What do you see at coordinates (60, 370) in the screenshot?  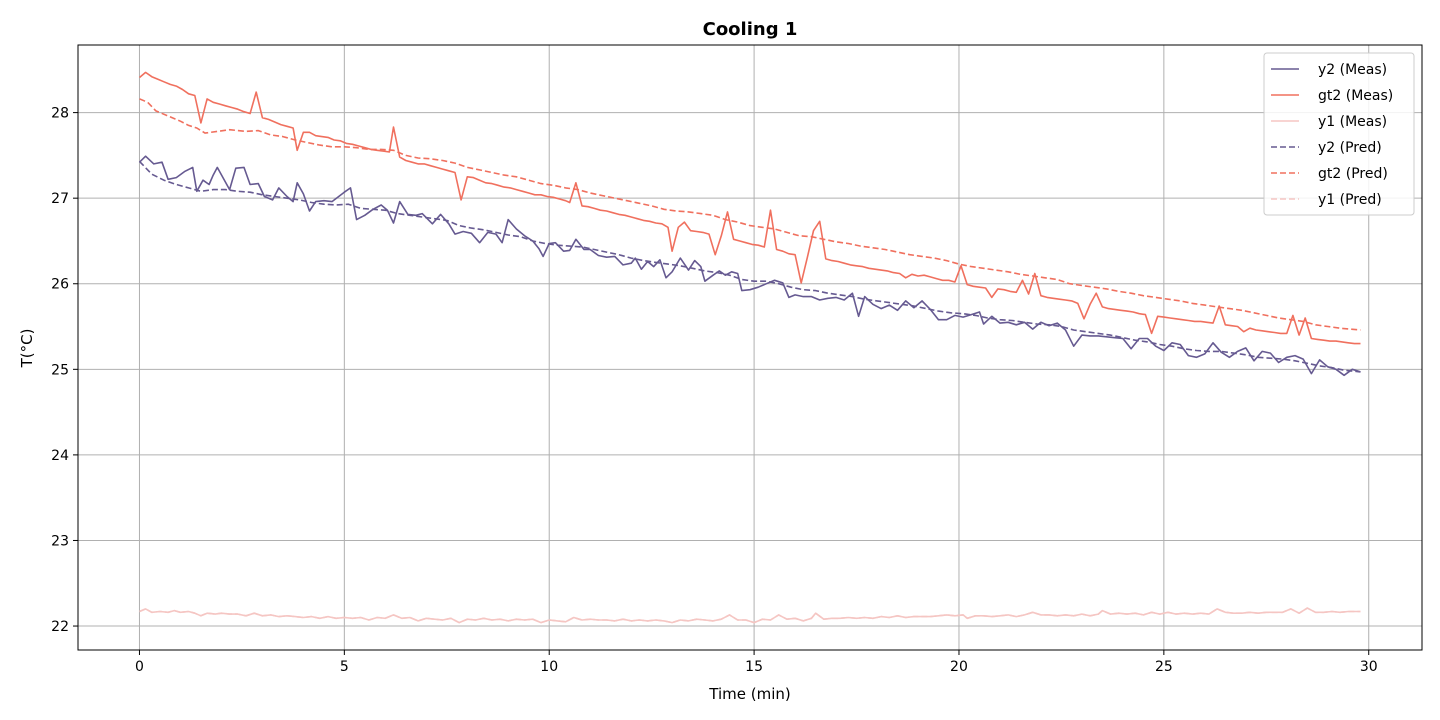 I see `y-tick-label: 25` at bounding box center [60, 370].